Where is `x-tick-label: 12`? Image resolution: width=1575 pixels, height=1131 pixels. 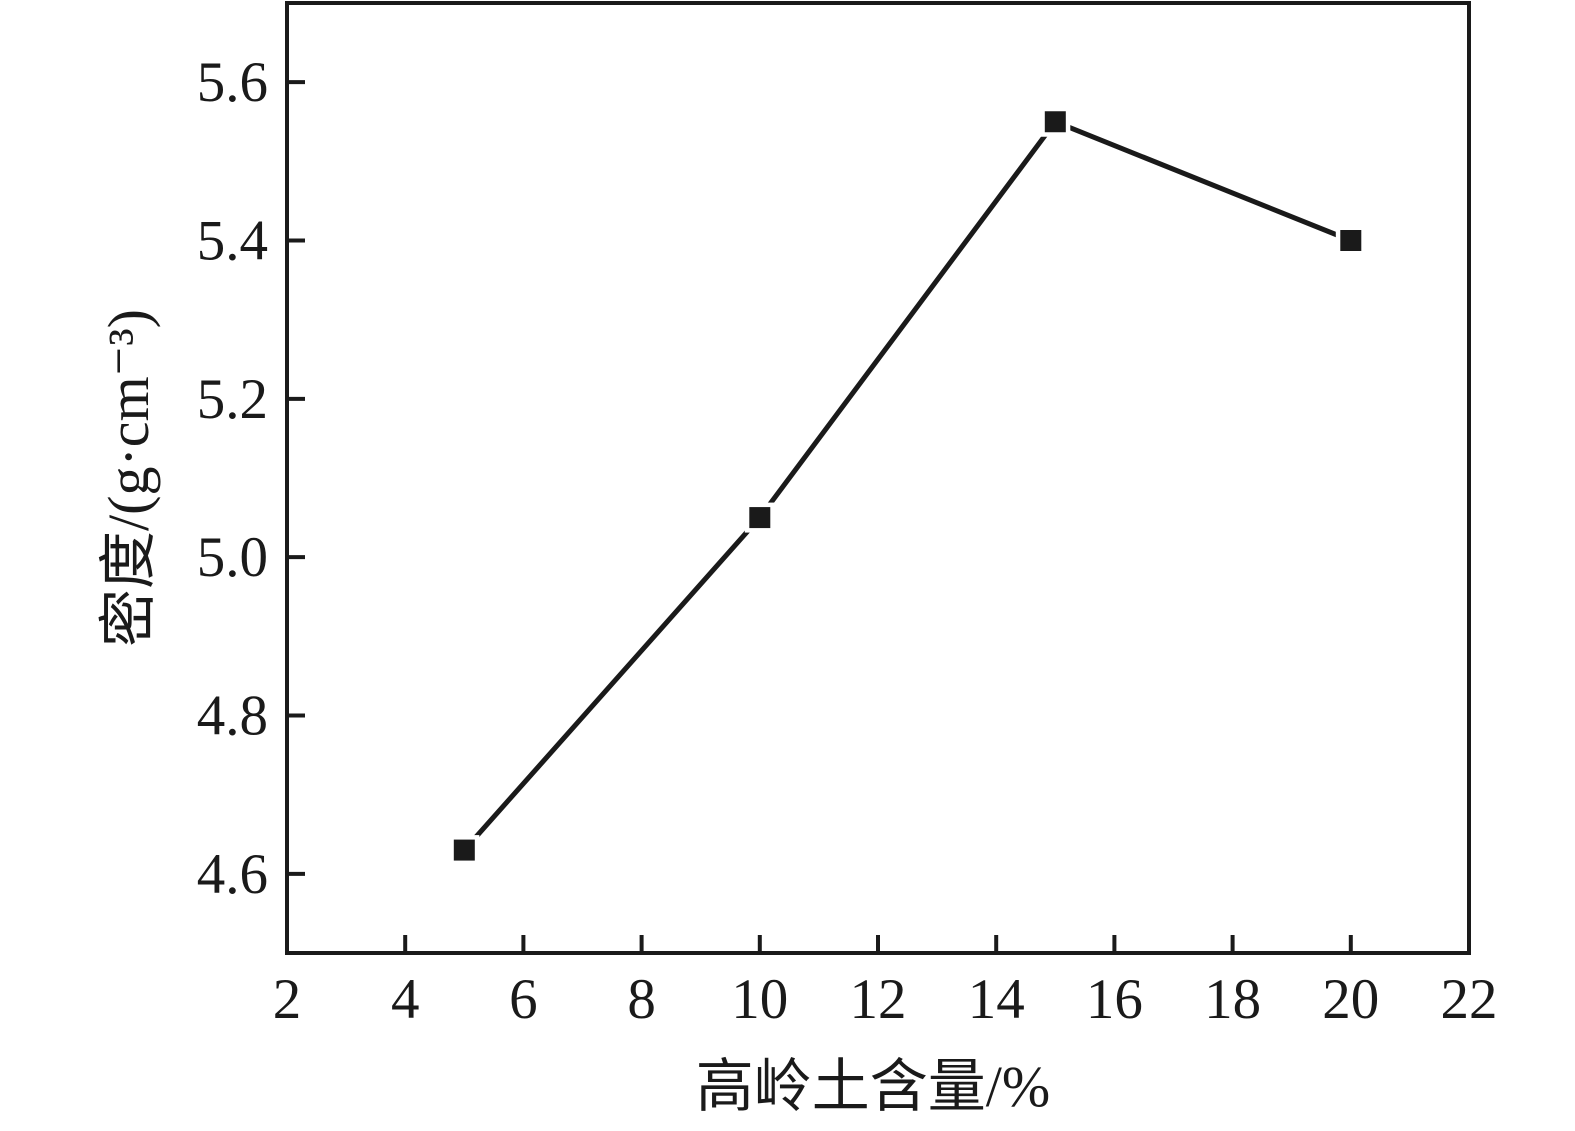 x-tick-label: 12 is located at coordinates (878, 999).